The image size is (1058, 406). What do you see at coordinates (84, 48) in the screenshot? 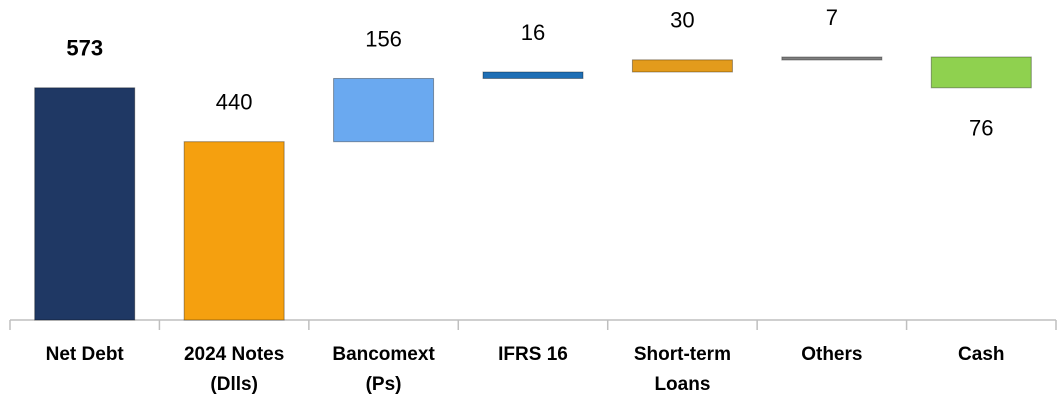
I see `data-label: 573` at bounding box center [84, 48].